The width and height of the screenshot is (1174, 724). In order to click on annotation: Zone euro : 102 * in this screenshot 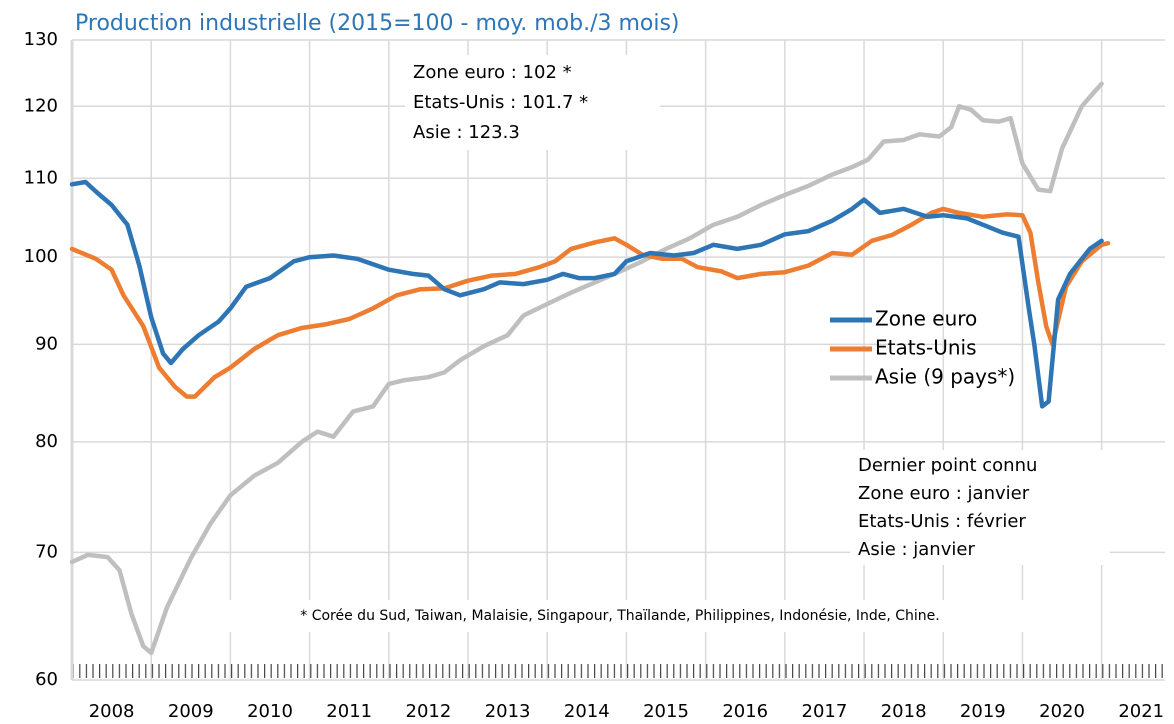, I will do `click(492, 72)`.